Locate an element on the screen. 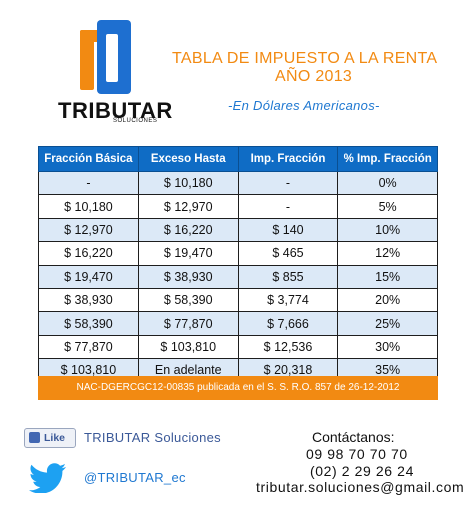  currency-subtitle: -En Dólares Americanos- is located at coordinates (304, 105).